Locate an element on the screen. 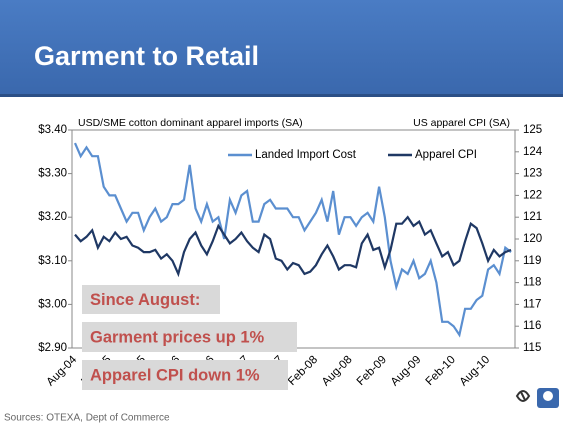 This screenshot has width=563, height=429. y2-tick-label: 119 is located at coordinates (532, 261).